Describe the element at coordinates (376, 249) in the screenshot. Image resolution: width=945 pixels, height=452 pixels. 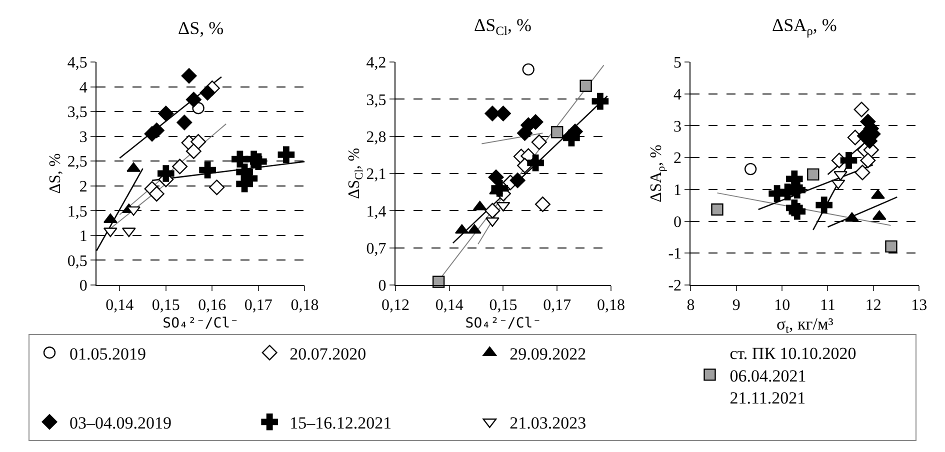
I see `y-tick-label: 0,7` at that location.